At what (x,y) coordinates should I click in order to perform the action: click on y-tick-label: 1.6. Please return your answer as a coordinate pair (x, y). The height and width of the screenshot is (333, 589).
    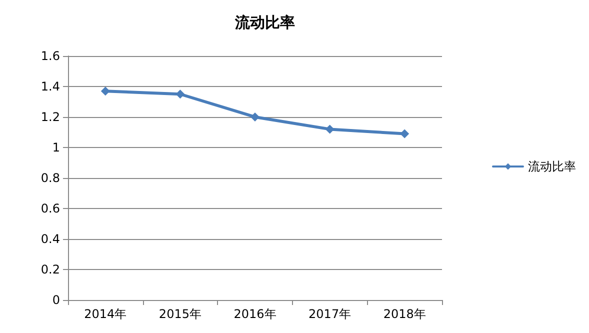
    Looking at the image, I should click on (50, 56).